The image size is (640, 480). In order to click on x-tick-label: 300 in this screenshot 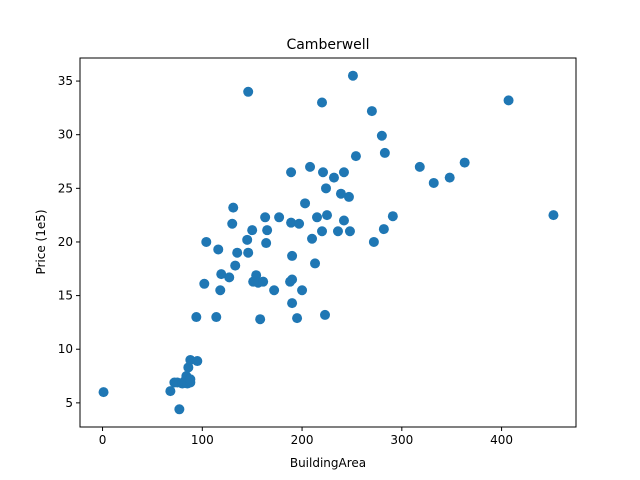, I will do `click(401, 440)`.